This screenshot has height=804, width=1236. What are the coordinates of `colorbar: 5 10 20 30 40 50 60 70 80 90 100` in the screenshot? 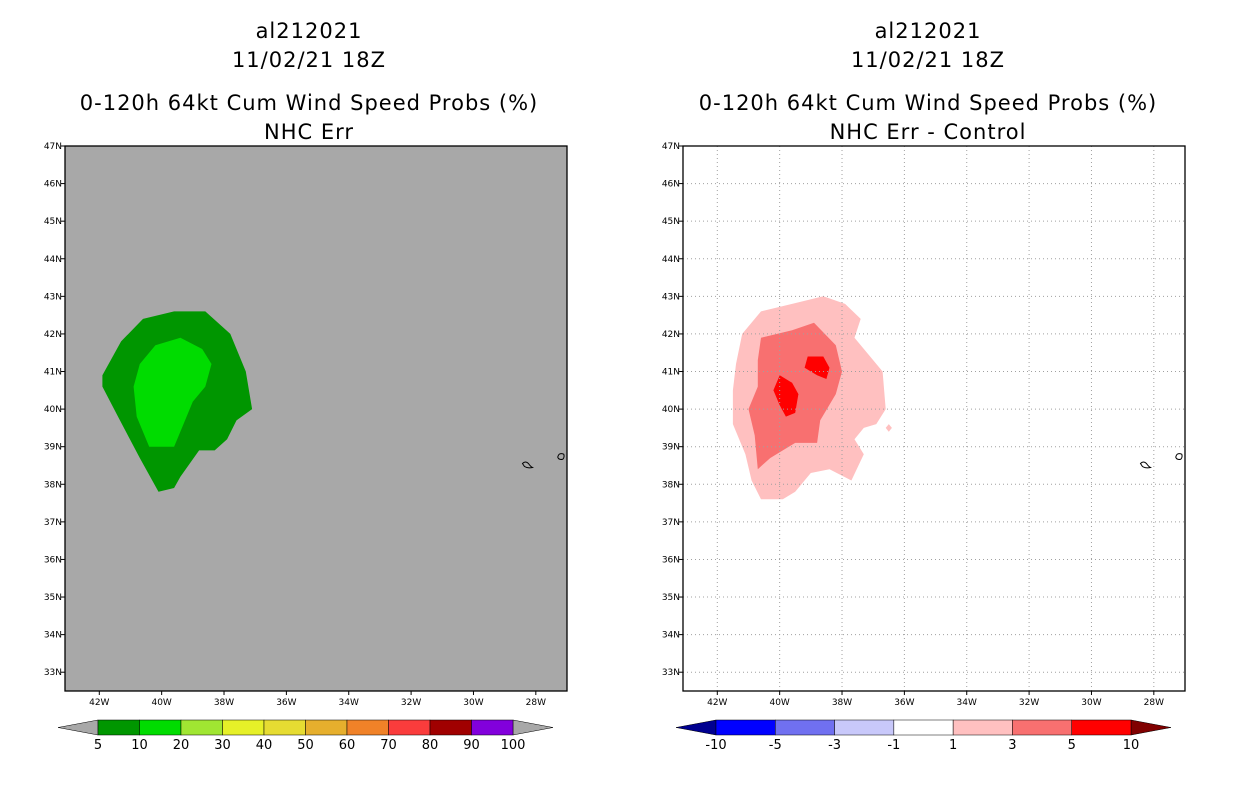 It's located at (305, 736).